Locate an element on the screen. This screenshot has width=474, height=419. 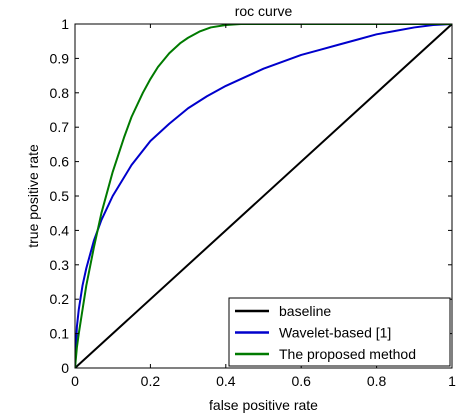
y-tick-label: 0.9 is located at coordinates (60, 58).